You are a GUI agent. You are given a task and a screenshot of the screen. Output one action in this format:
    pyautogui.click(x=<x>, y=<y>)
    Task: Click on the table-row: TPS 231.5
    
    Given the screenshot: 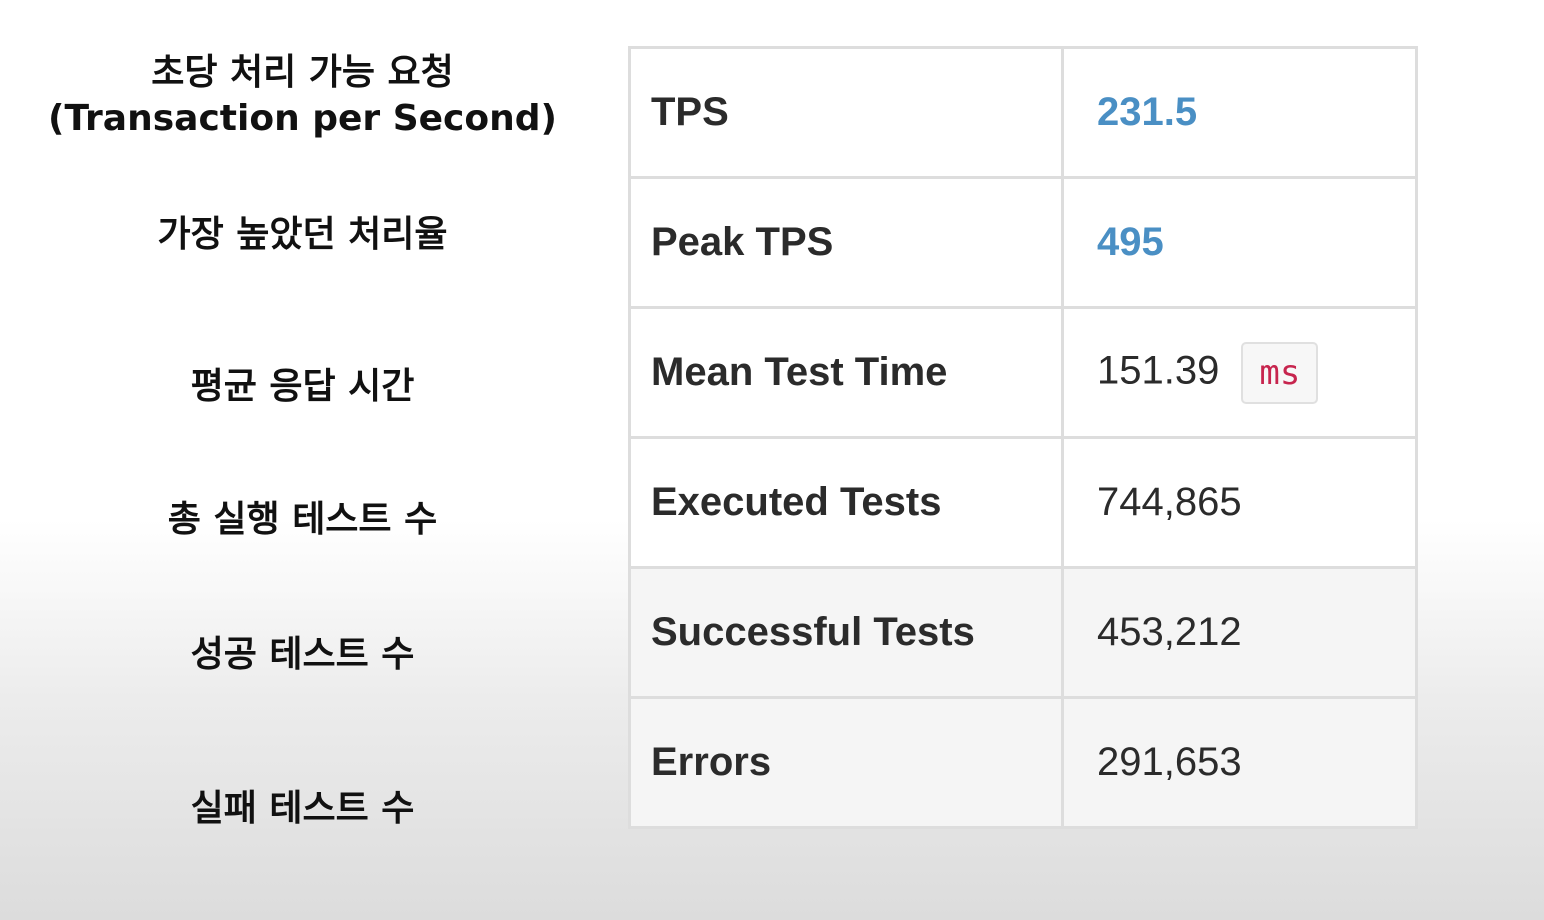 What is the action you would take?
    pyautogui.click(x=1023, y=112)
    